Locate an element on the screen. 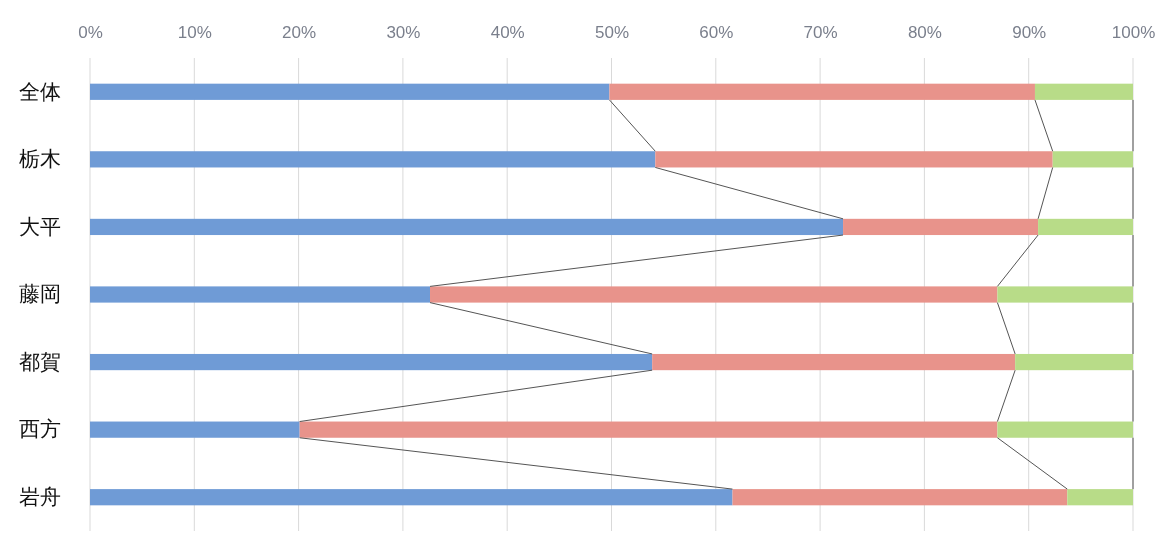  x-tick-label: 70% is located at coordinates (820, 32).